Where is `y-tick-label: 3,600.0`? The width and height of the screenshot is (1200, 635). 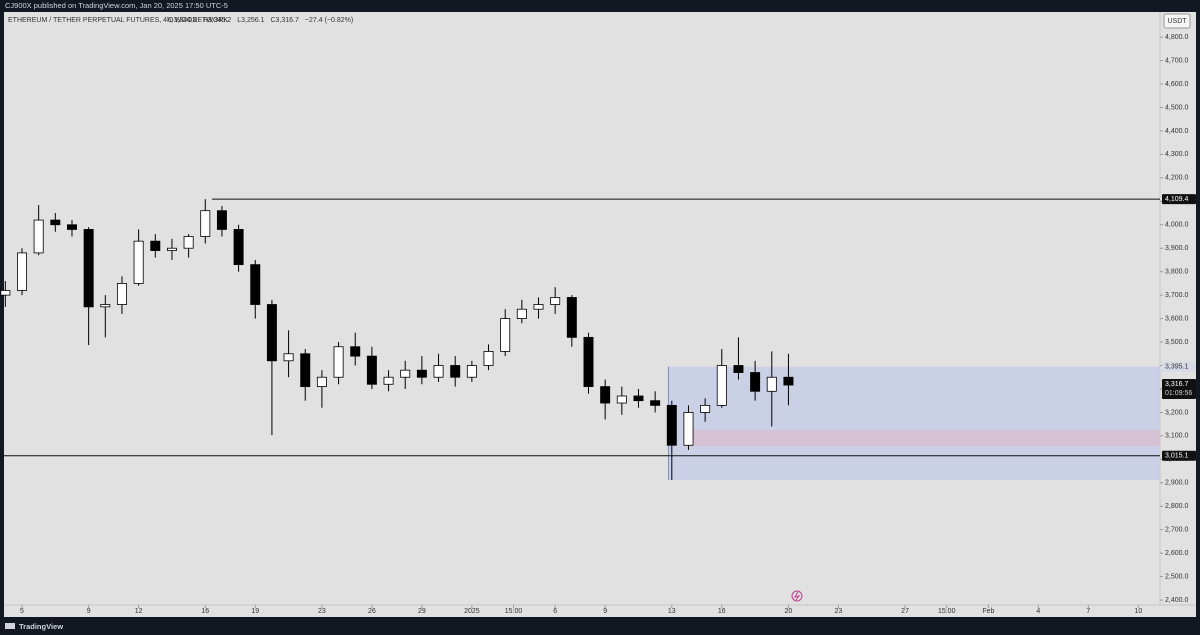
y-tick-label: 3,600.0 is located at coordinates (1176, 318).